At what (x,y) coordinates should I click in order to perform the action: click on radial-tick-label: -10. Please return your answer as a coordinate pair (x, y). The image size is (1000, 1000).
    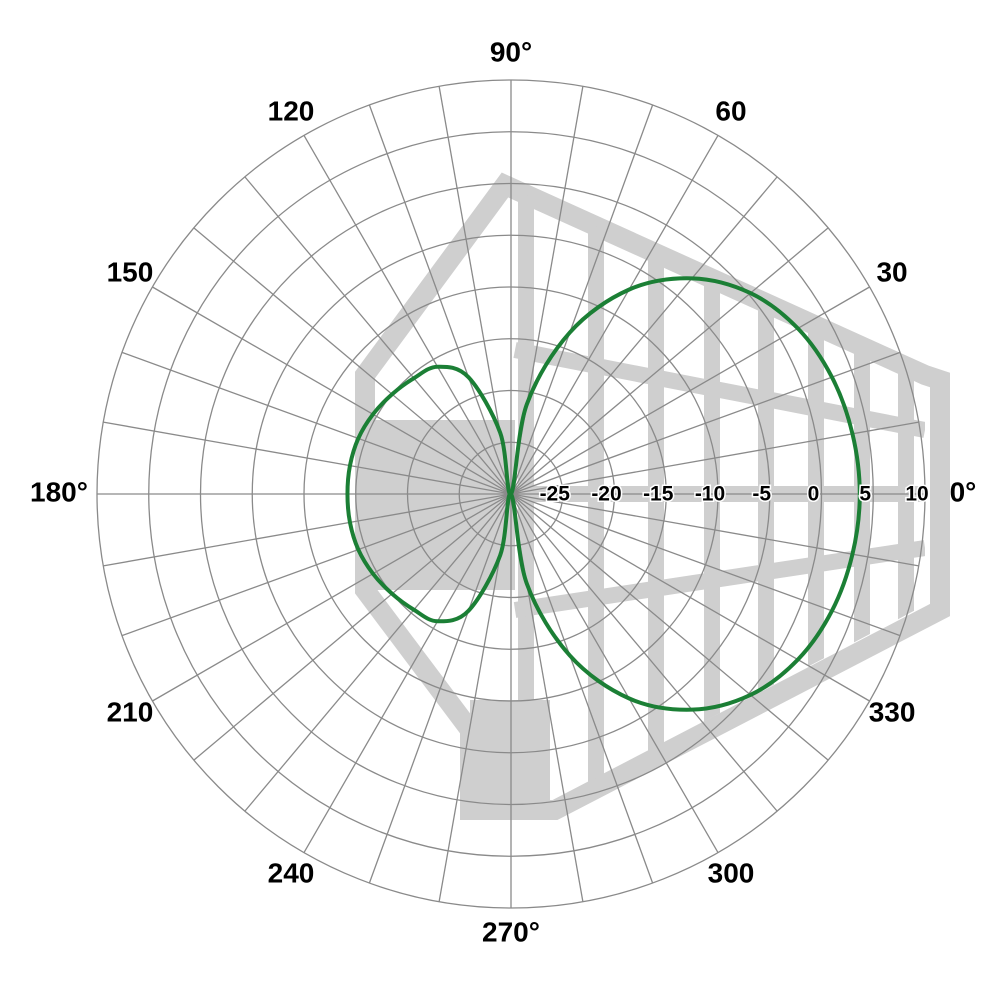
    Looking at the image, I should click on (710, 494).